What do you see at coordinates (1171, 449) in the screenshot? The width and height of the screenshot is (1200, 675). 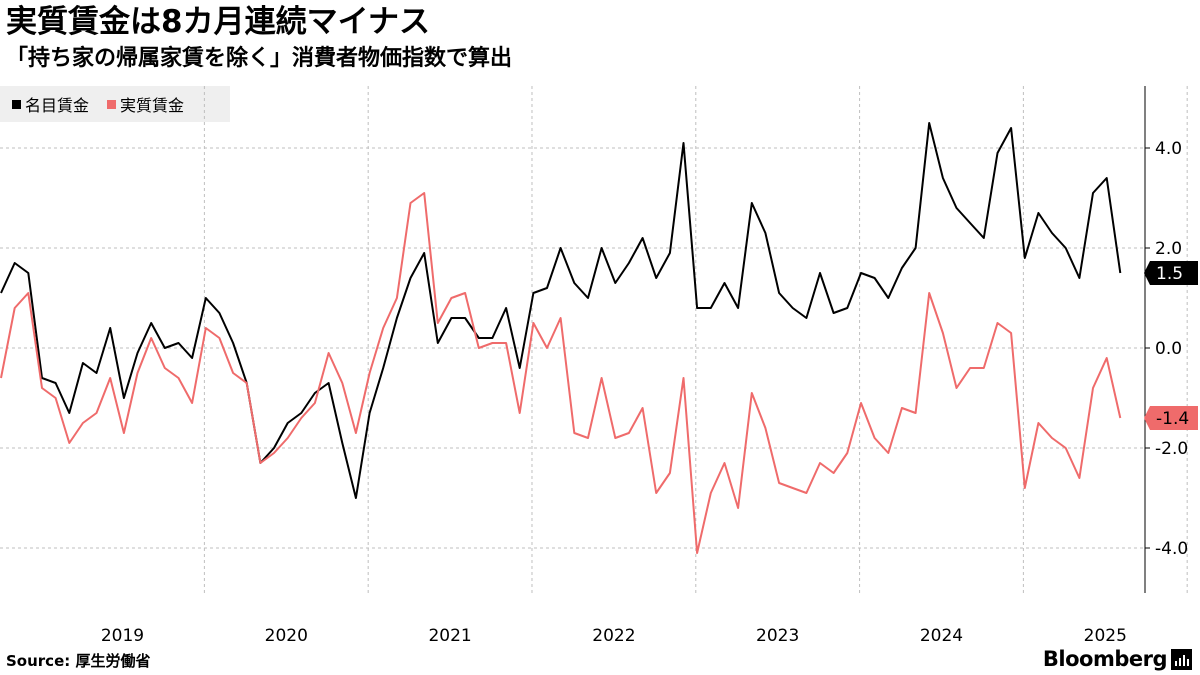 I see `y-tick-label: -2.0` at bounding box center [1171, 449].